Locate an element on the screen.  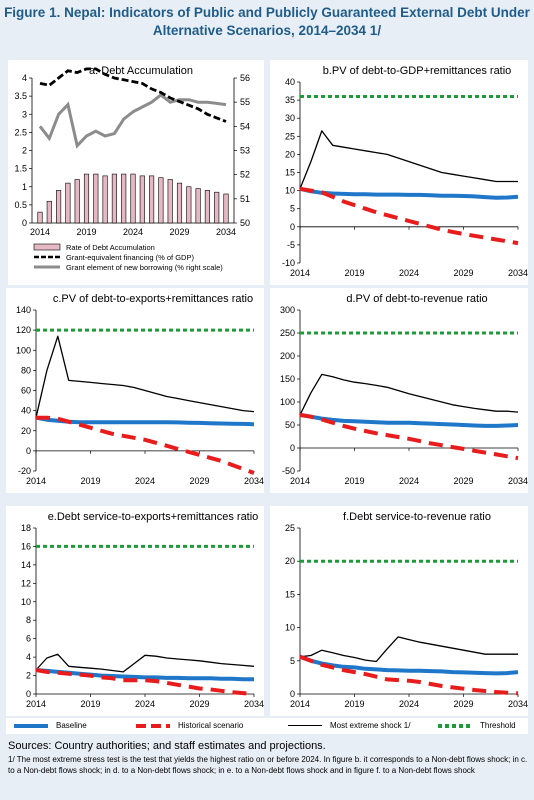
y-tick-label-e: 0 is located at coordinates (28, 694).